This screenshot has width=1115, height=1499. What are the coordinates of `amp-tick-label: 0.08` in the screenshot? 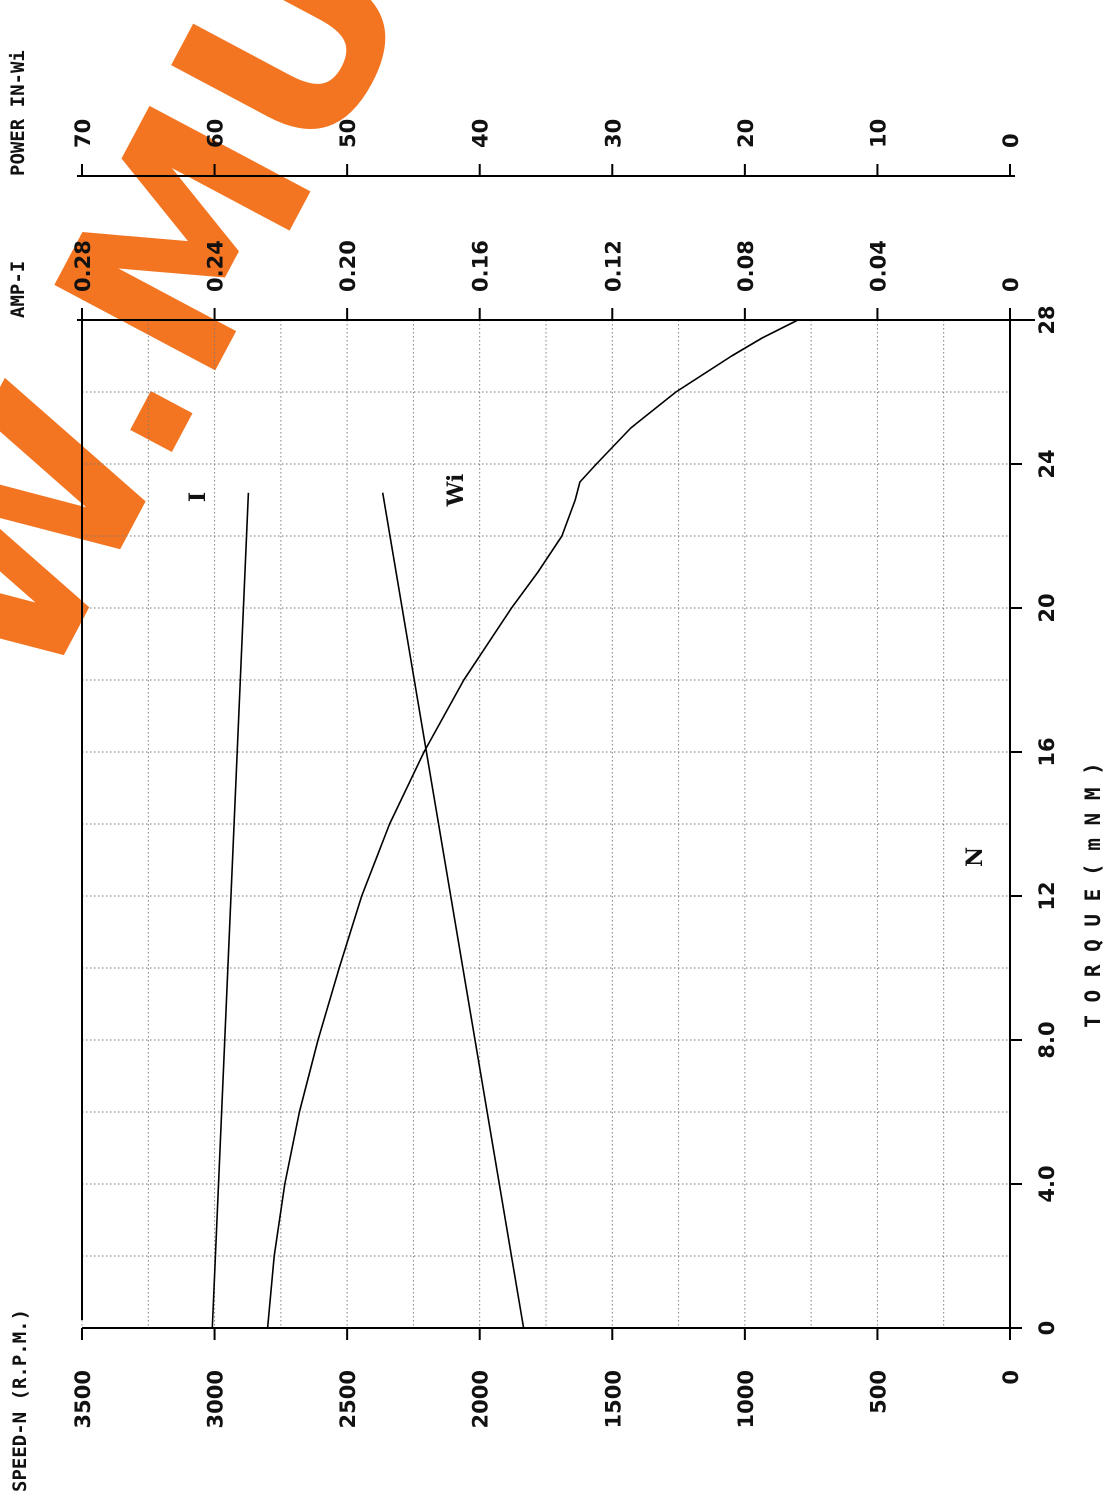 It's located at (746, 266).